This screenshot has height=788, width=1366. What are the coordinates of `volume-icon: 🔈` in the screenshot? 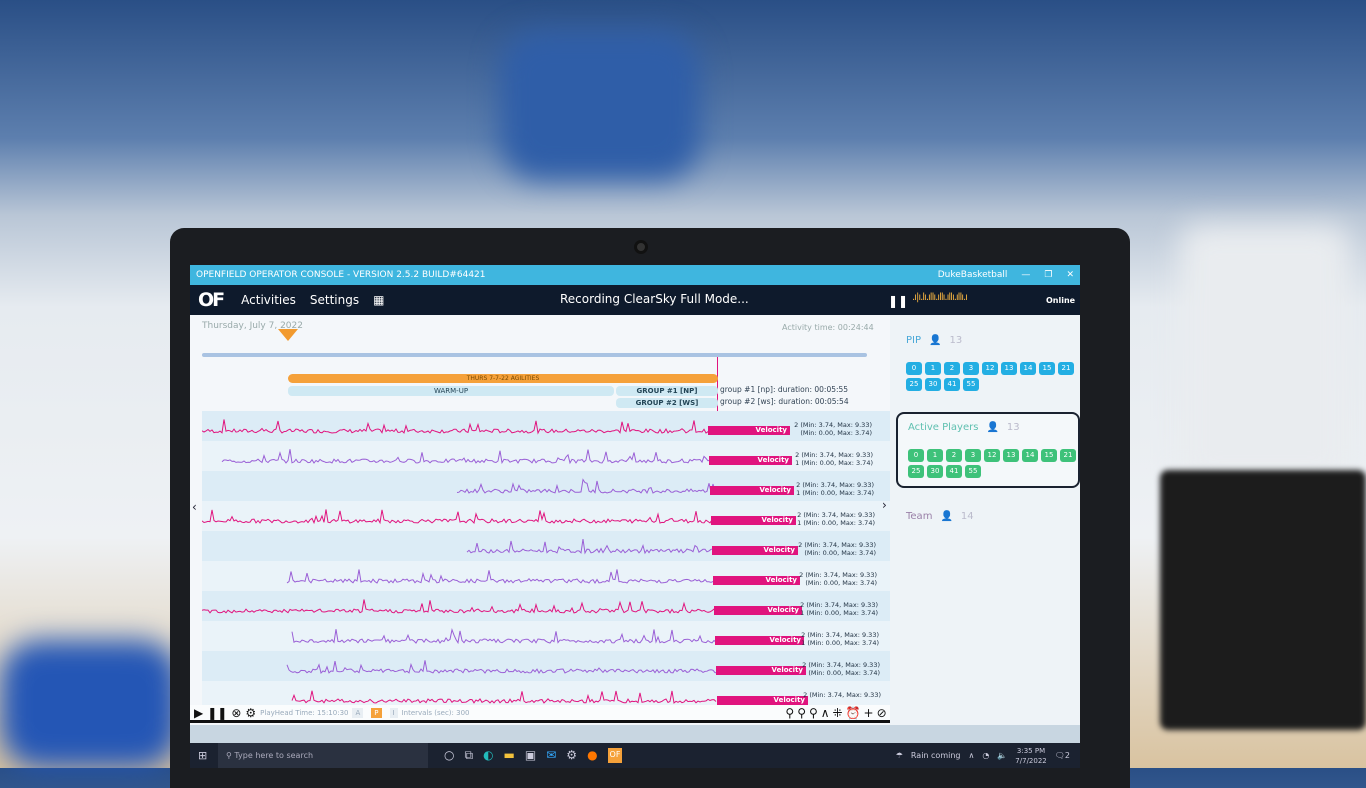 It's located at (1002, 755).